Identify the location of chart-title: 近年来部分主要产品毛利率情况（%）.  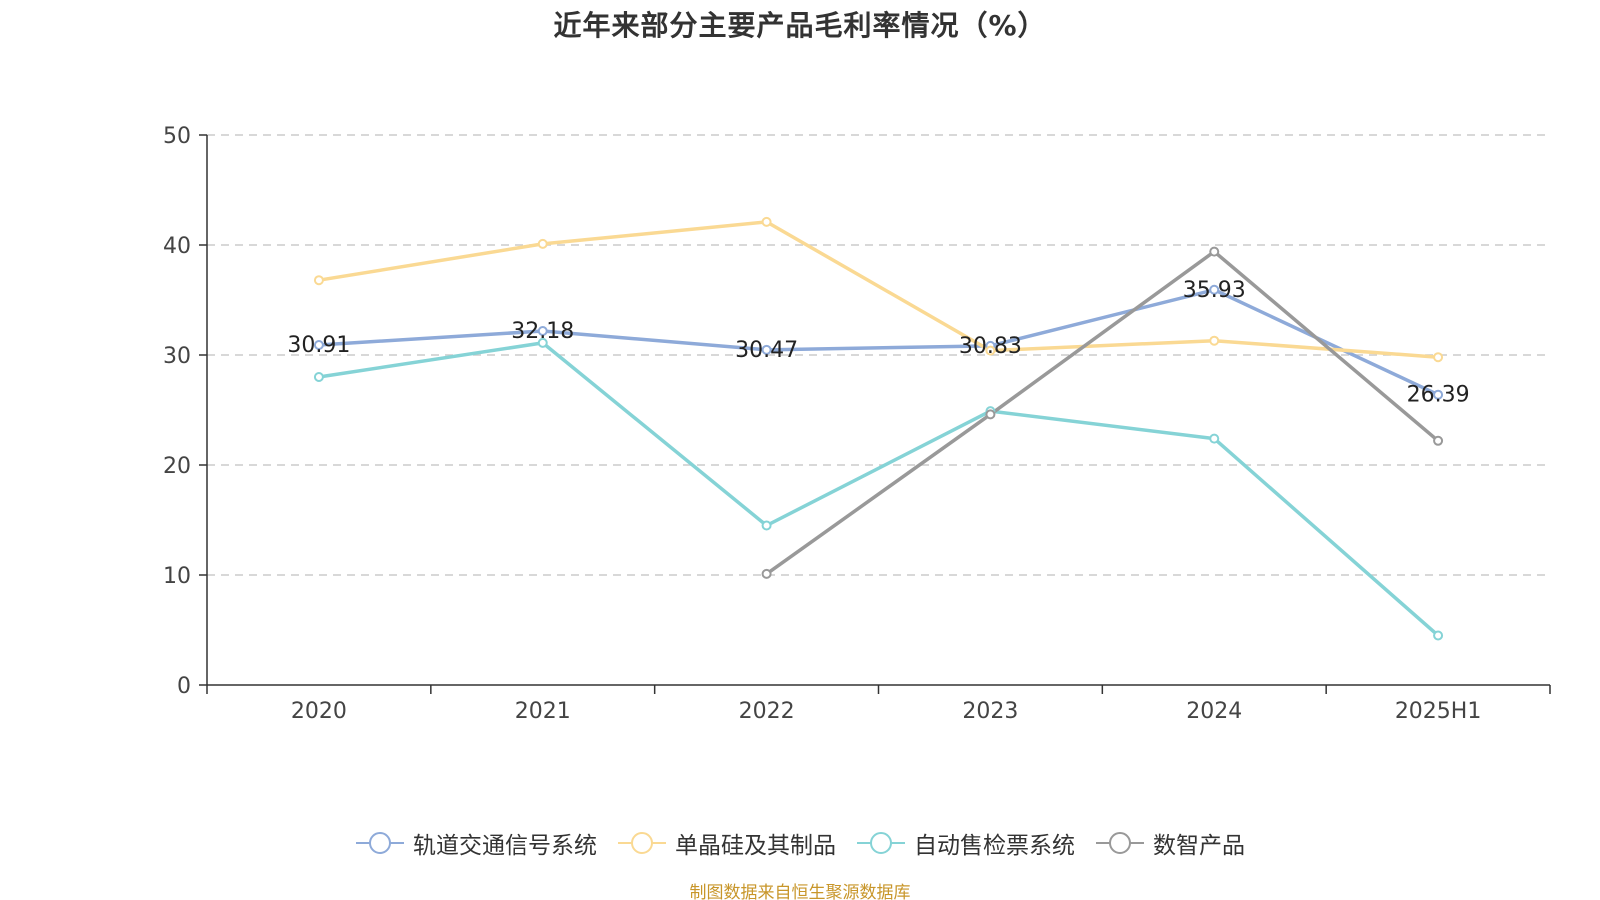
(800, 25).